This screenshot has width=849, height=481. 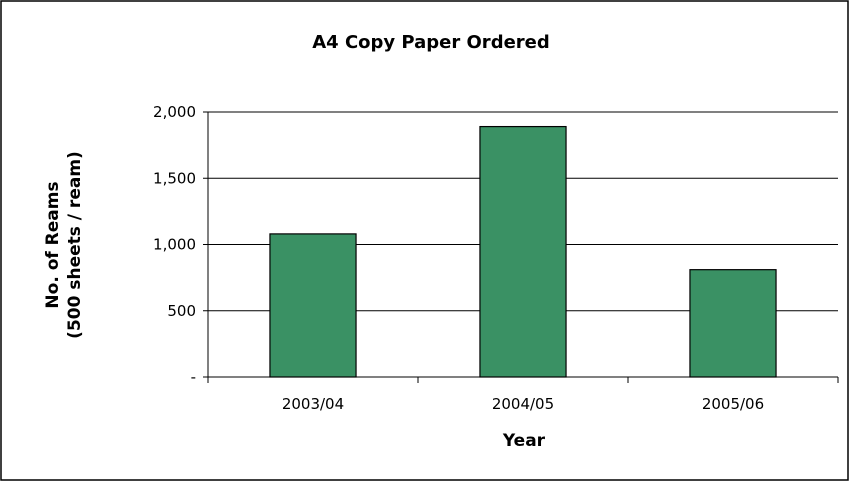 What do you see at coordinates (181, 311) in the screenshot?
I see `y-tick-label: 500` at bounding box center [181, 311].